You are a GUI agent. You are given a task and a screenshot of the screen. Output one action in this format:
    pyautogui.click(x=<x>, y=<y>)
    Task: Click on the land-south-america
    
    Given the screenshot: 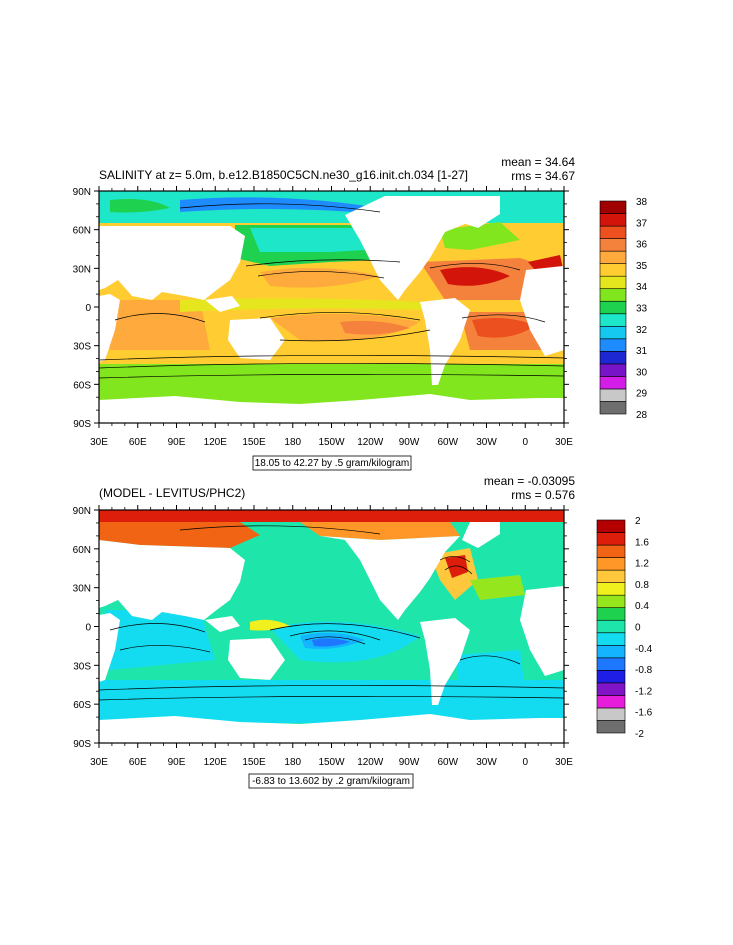 What is the action you would take?
    pyautogui.click(x=445, y=341)
    